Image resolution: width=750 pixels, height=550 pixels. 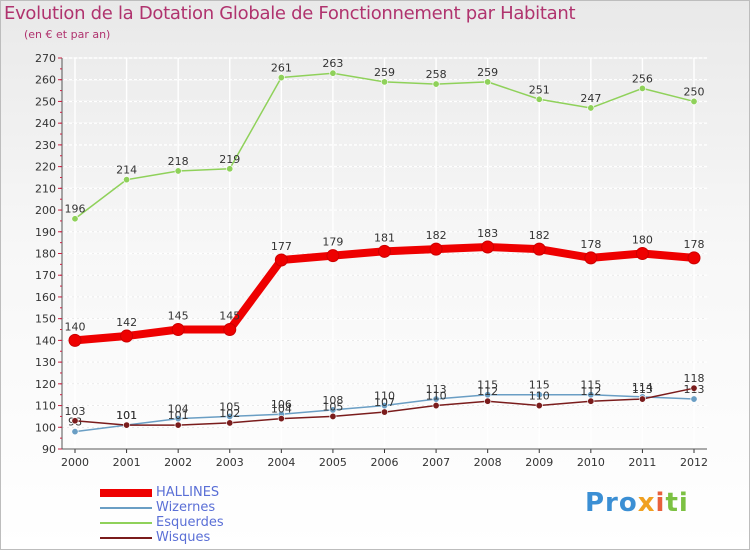 What do you see at coordinates (590, 391) in the screenshot?
I see `data-label-wisques: 112` at bounding box center [590, 391].